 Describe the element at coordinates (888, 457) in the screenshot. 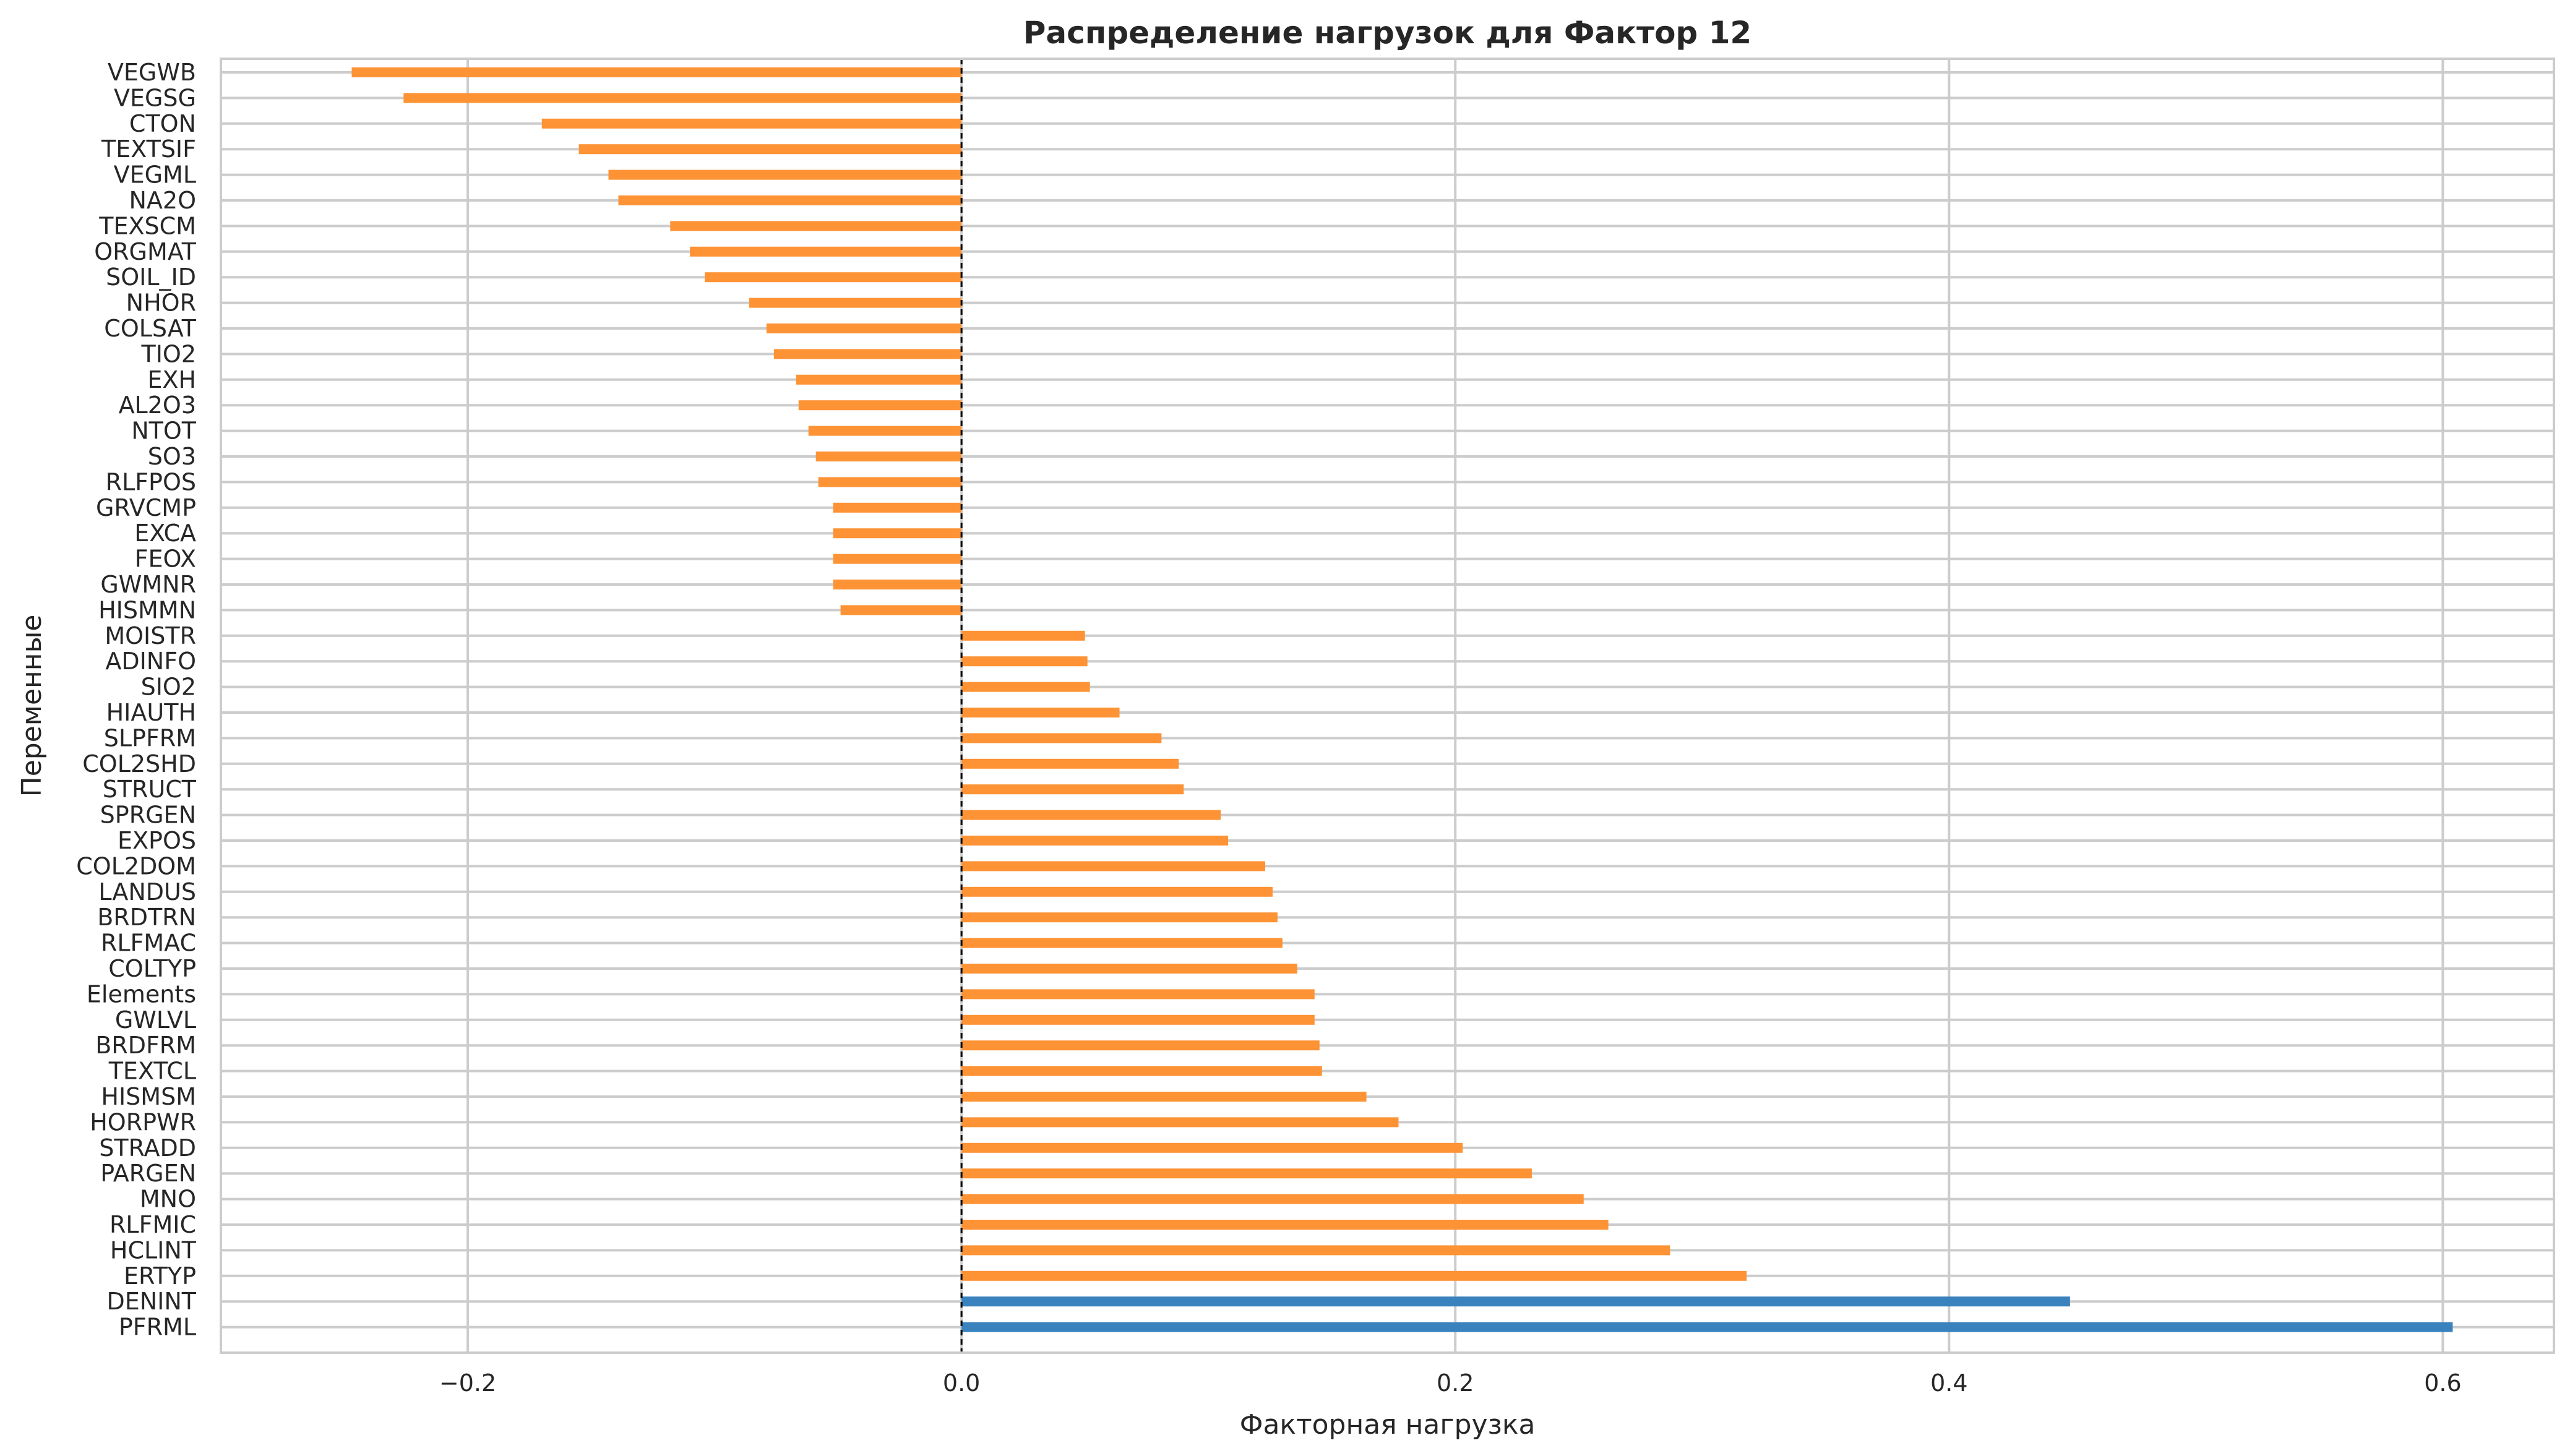

I see `bar-so3` at that location.